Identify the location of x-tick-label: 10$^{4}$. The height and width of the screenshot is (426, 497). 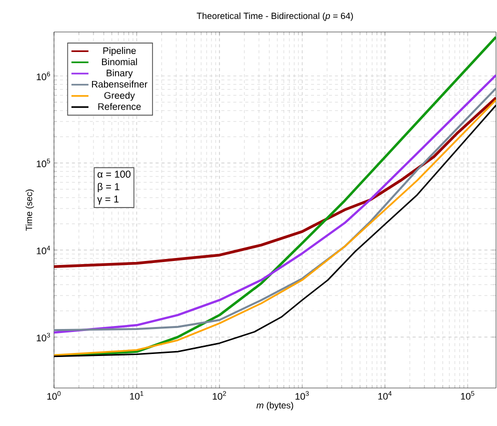
(385, 395).